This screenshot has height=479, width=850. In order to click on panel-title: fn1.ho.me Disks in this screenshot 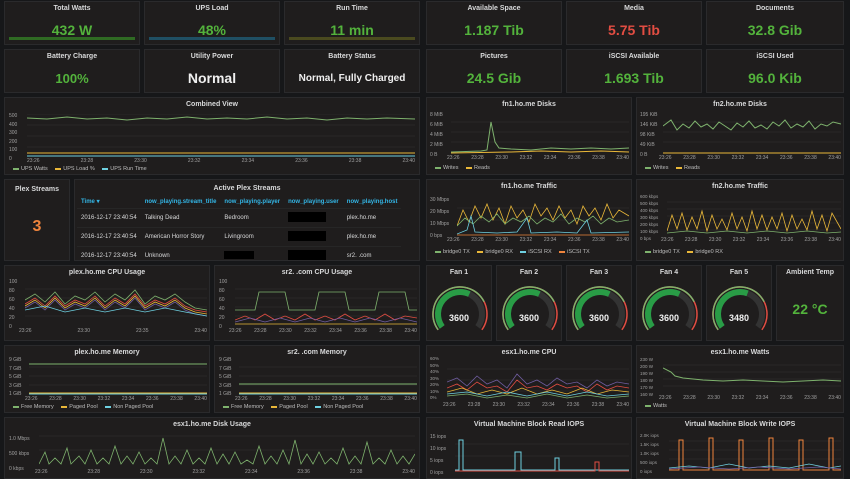, I will do `click(529, 104)`.